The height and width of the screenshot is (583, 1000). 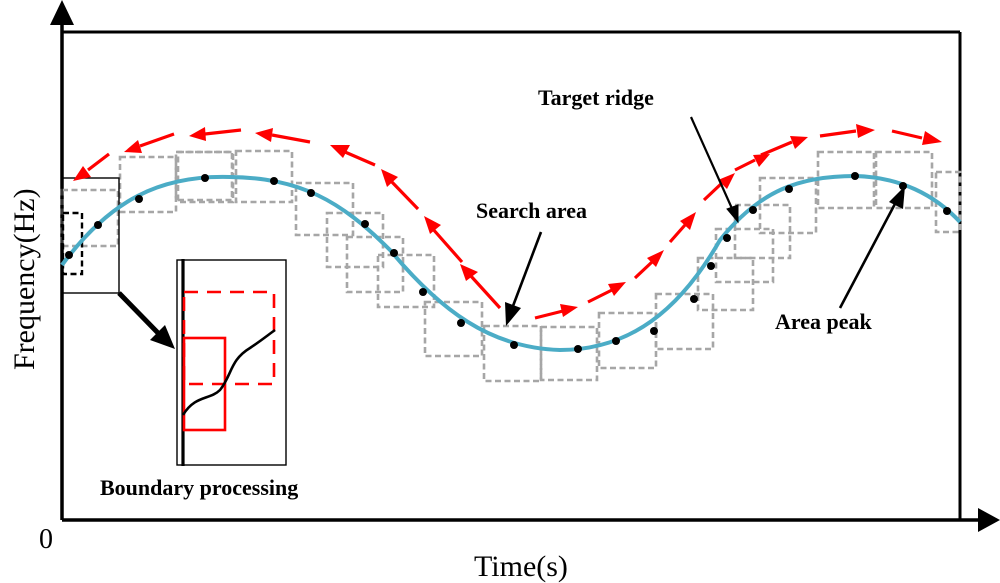 What do you see at coordinates (531, 520) in the screenshot?
I see `x-axis` at bounding box center [531, 520].